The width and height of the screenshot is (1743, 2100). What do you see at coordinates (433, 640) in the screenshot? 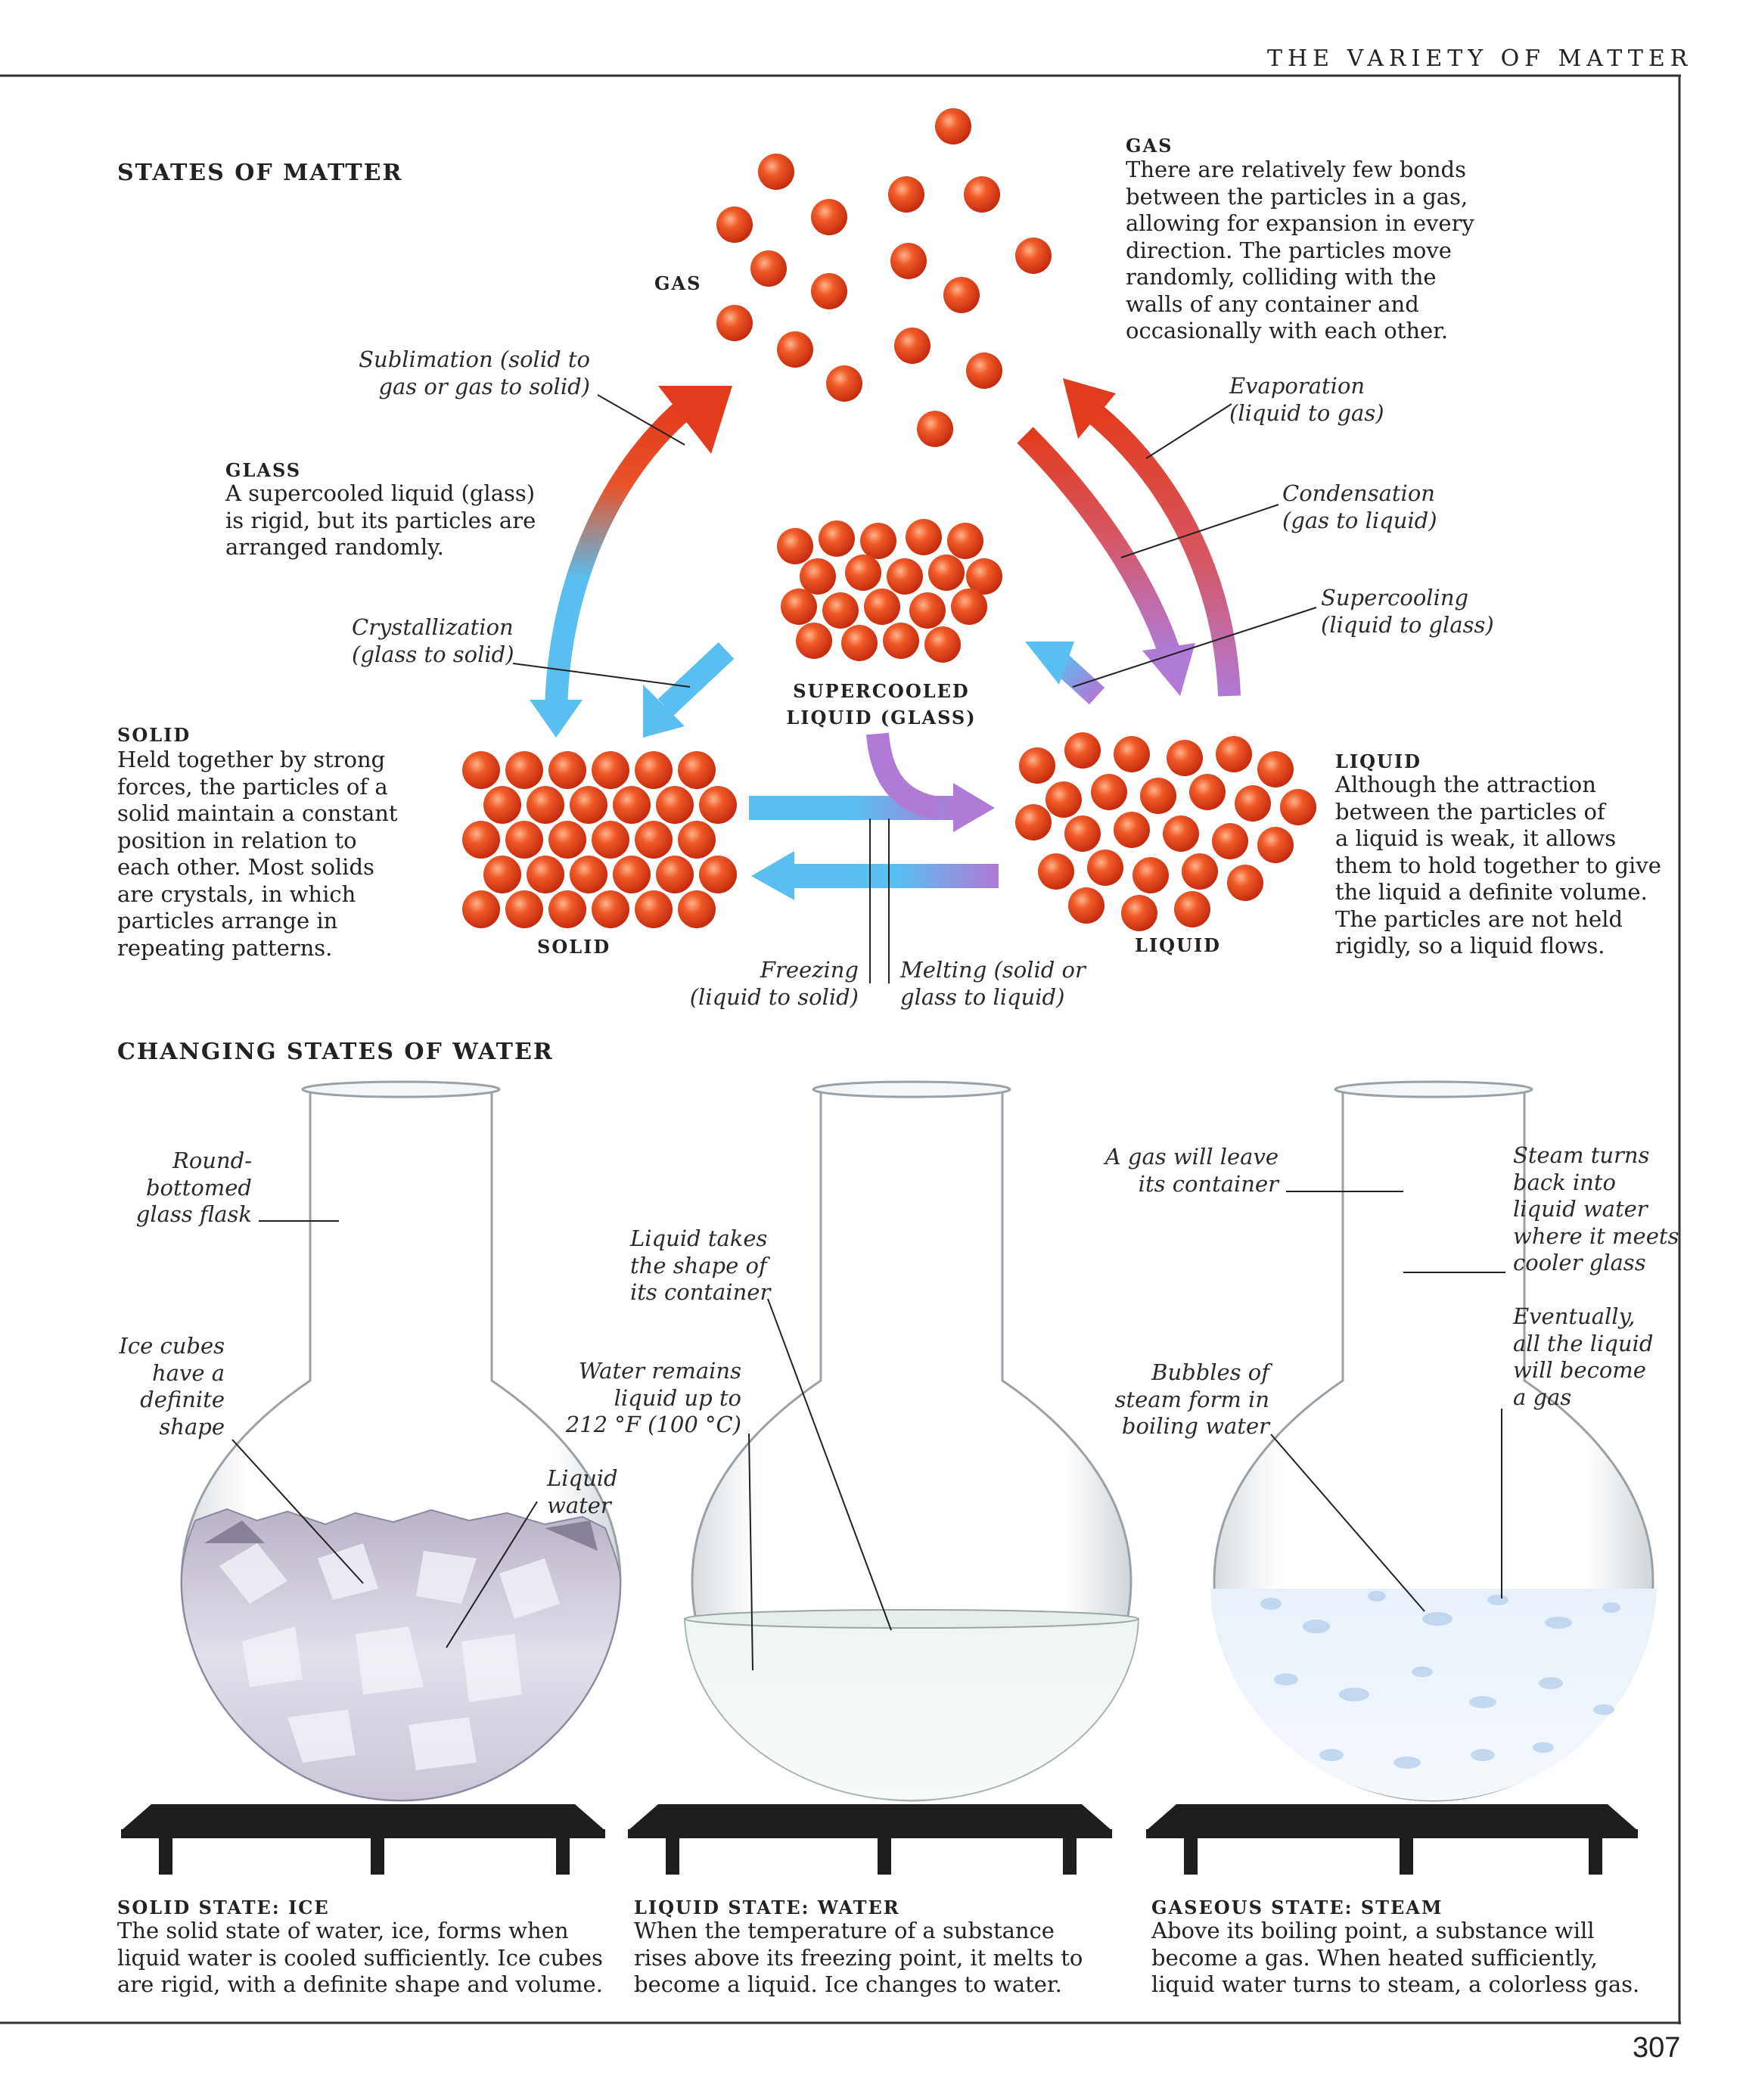
I see `crystallization-label: Crystallization (glass to solid)` at bounding box center [433, 640].